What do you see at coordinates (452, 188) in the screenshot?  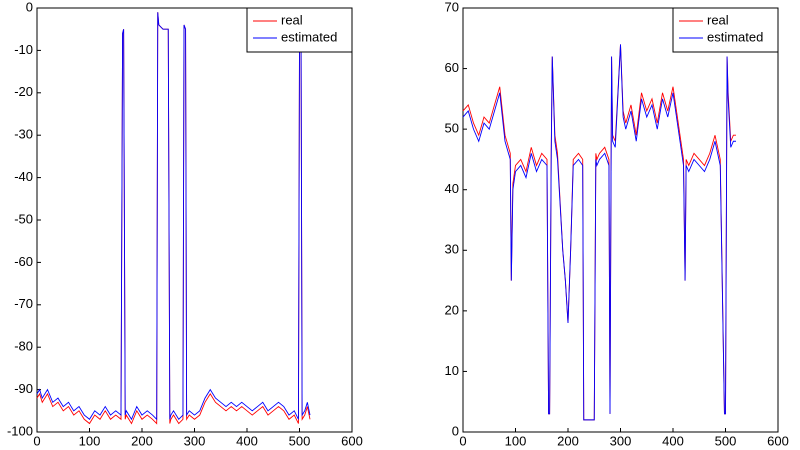 I see `y-tick-label: 40` at bounding box center [452, 188].